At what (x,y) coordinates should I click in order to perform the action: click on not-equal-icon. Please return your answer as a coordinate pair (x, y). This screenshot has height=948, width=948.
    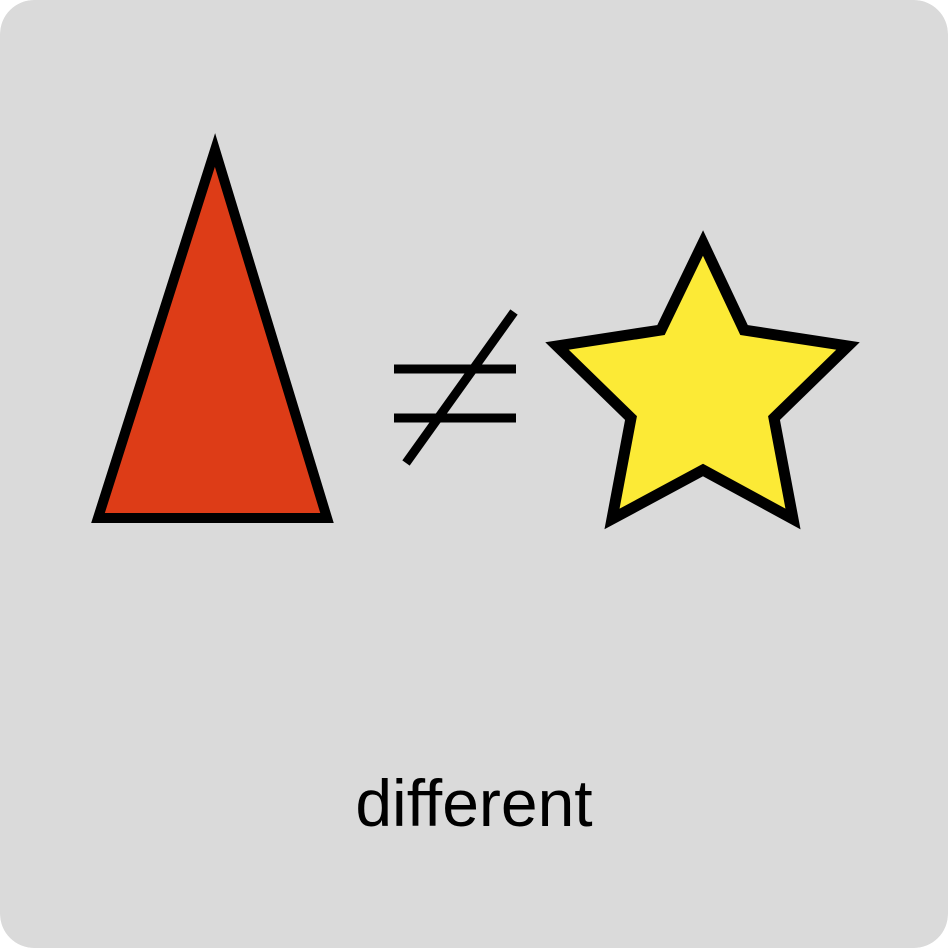
    Looking at the image, I should click on (456, 387).